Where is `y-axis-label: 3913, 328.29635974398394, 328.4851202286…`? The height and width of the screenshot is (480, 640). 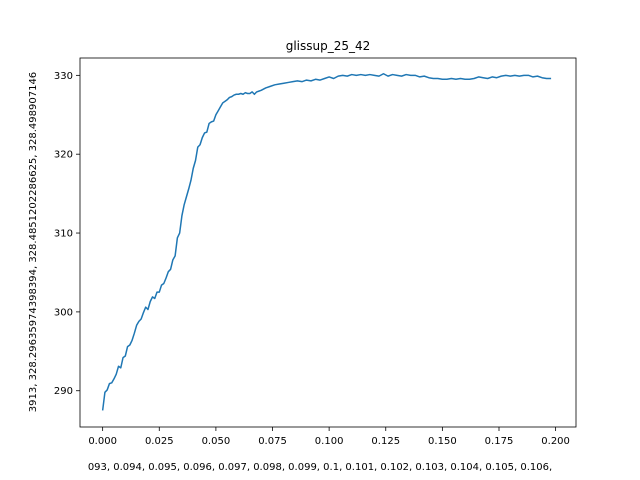
y-axis-label: 3913, 328.29635974398394, 328.4851202286… is located at coordinates (33, 242).